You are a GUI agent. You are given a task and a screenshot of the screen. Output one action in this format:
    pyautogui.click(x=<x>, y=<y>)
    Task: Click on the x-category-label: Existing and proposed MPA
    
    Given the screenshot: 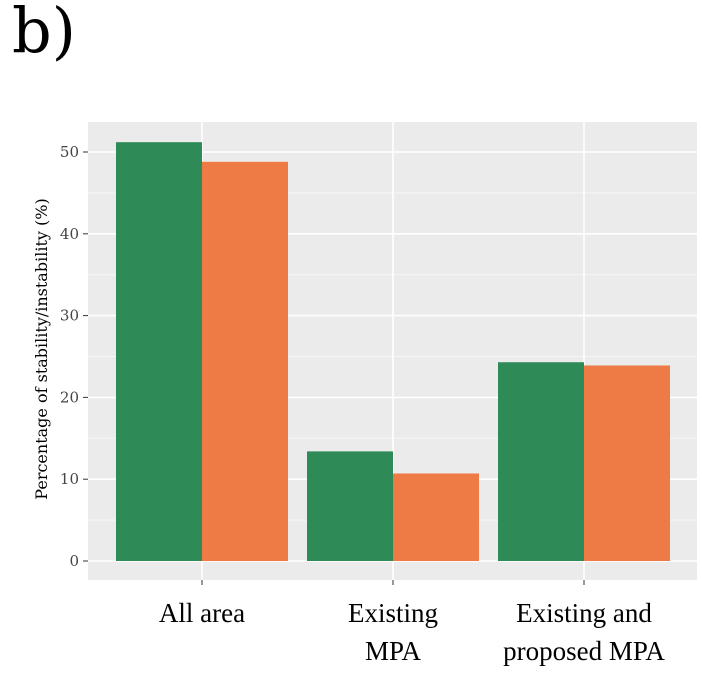 What is the action you would take?
    pyautogui.click(x=584, y=632)
    